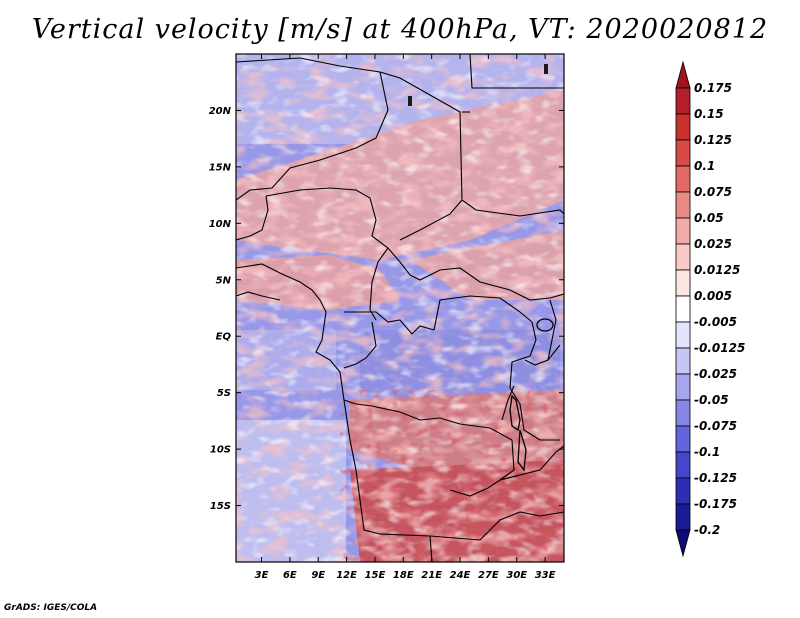 The width and height of the screenshot is (800, 618). What do you see at coordinates (220, 506) in the screenshot?
I see `y-tick-label: 15S` at bounding box center [220, 506].